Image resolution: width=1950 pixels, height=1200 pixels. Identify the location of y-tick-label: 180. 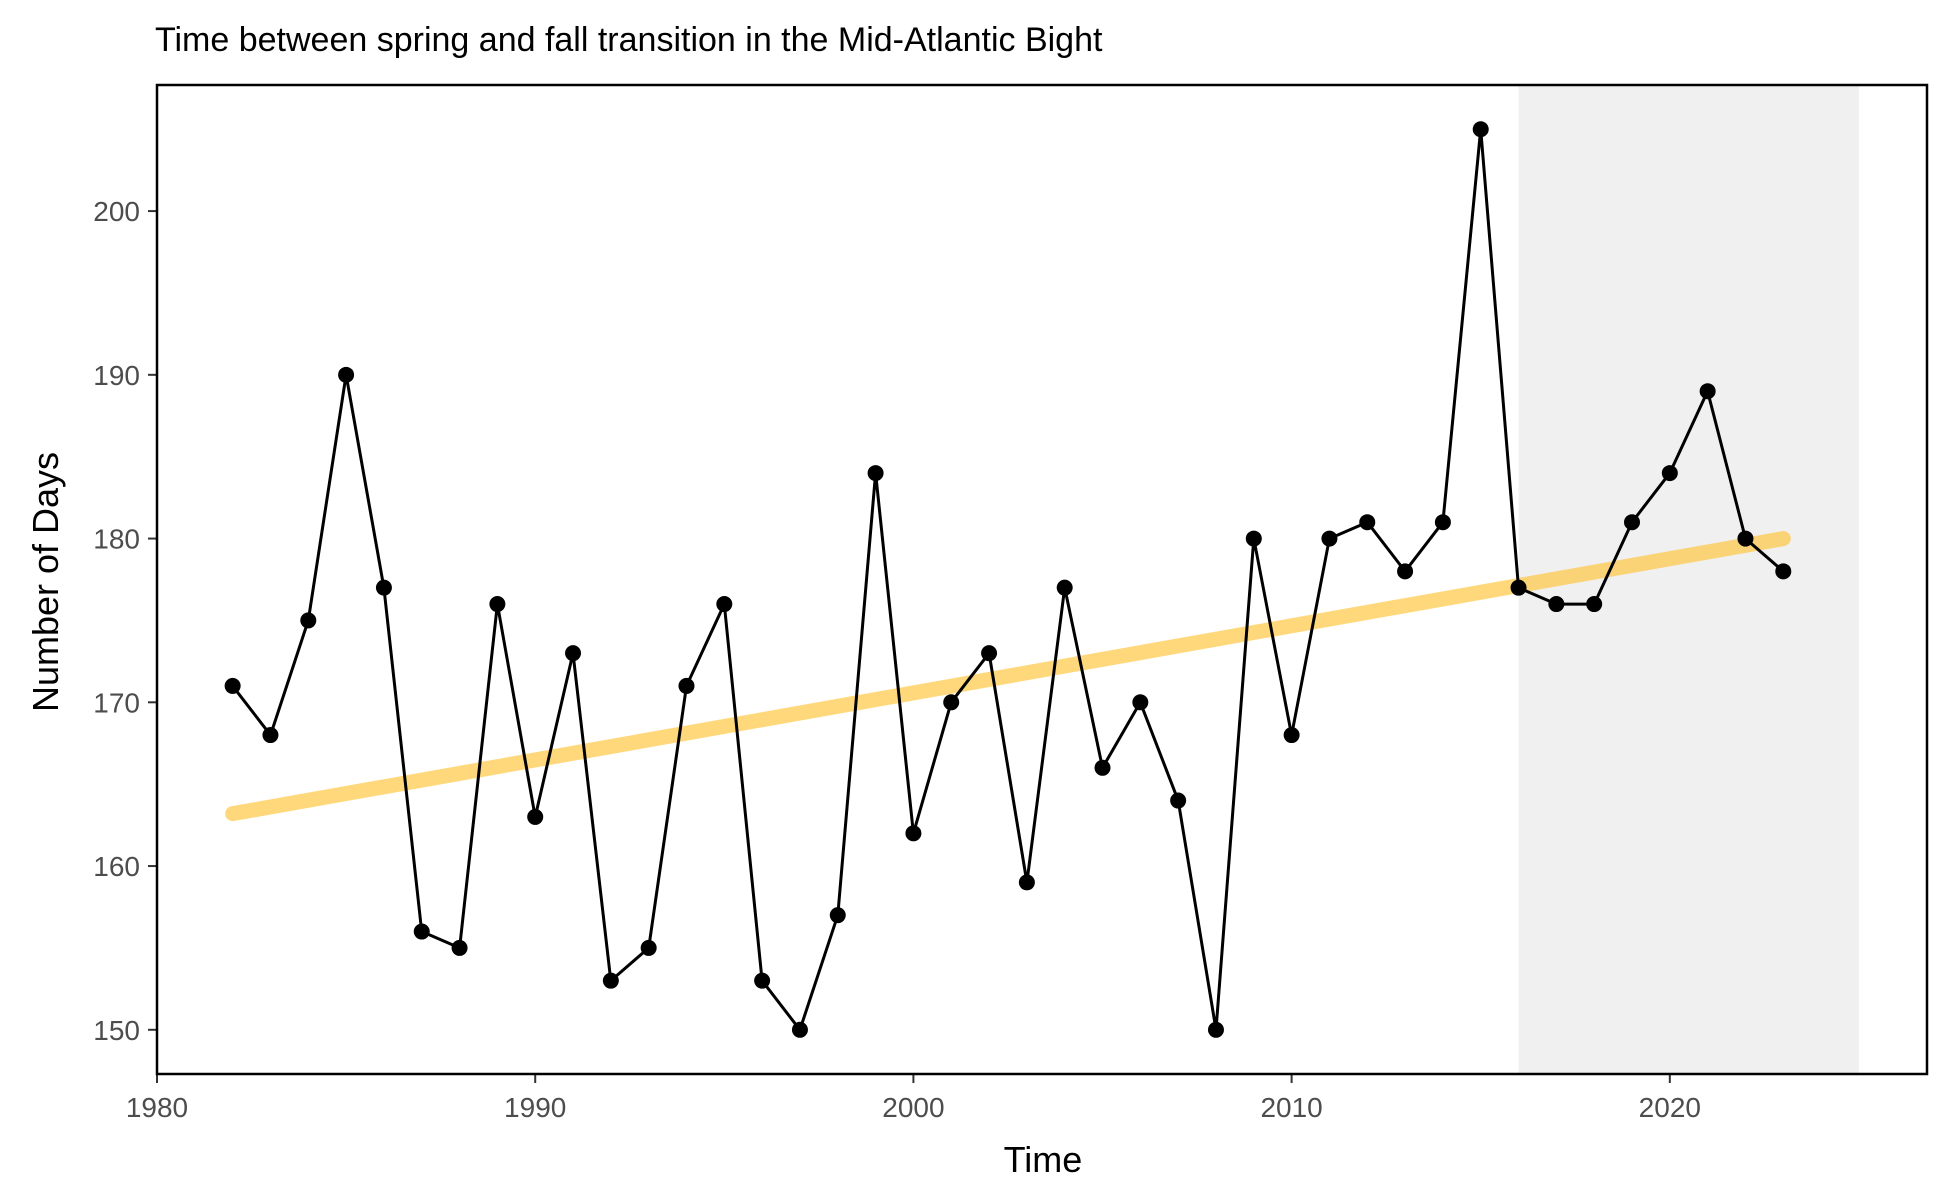
(116, 539).